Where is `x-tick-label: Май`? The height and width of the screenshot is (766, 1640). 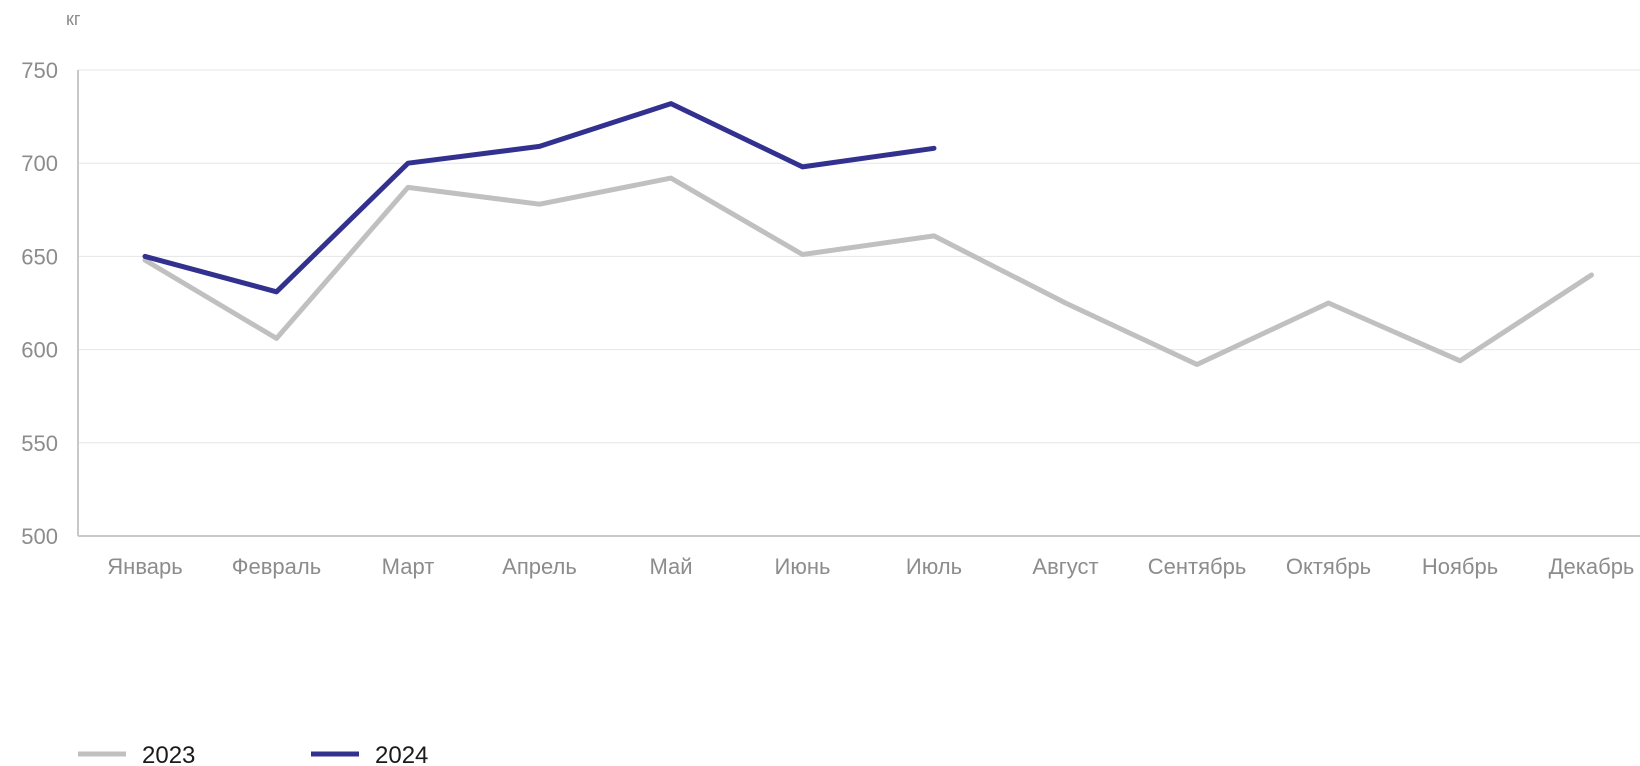 x-tick-label: Май is located at coordinates (670, 566).